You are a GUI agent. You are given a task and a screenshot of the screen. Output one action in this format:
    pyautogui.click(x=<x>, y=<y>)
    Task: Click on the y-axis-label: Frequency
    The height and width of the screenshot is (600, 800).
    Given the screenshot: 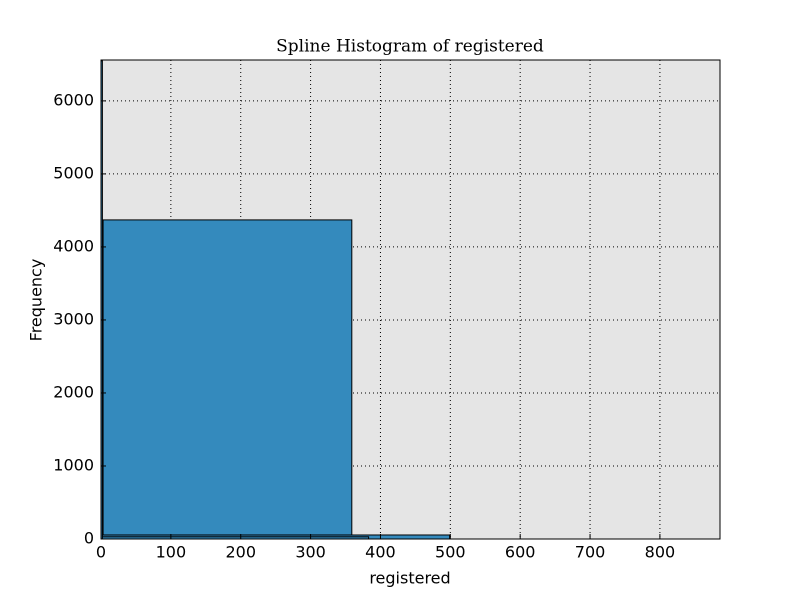 What is the action you would take?
    pyautogui.click(x=36, y=300)
    